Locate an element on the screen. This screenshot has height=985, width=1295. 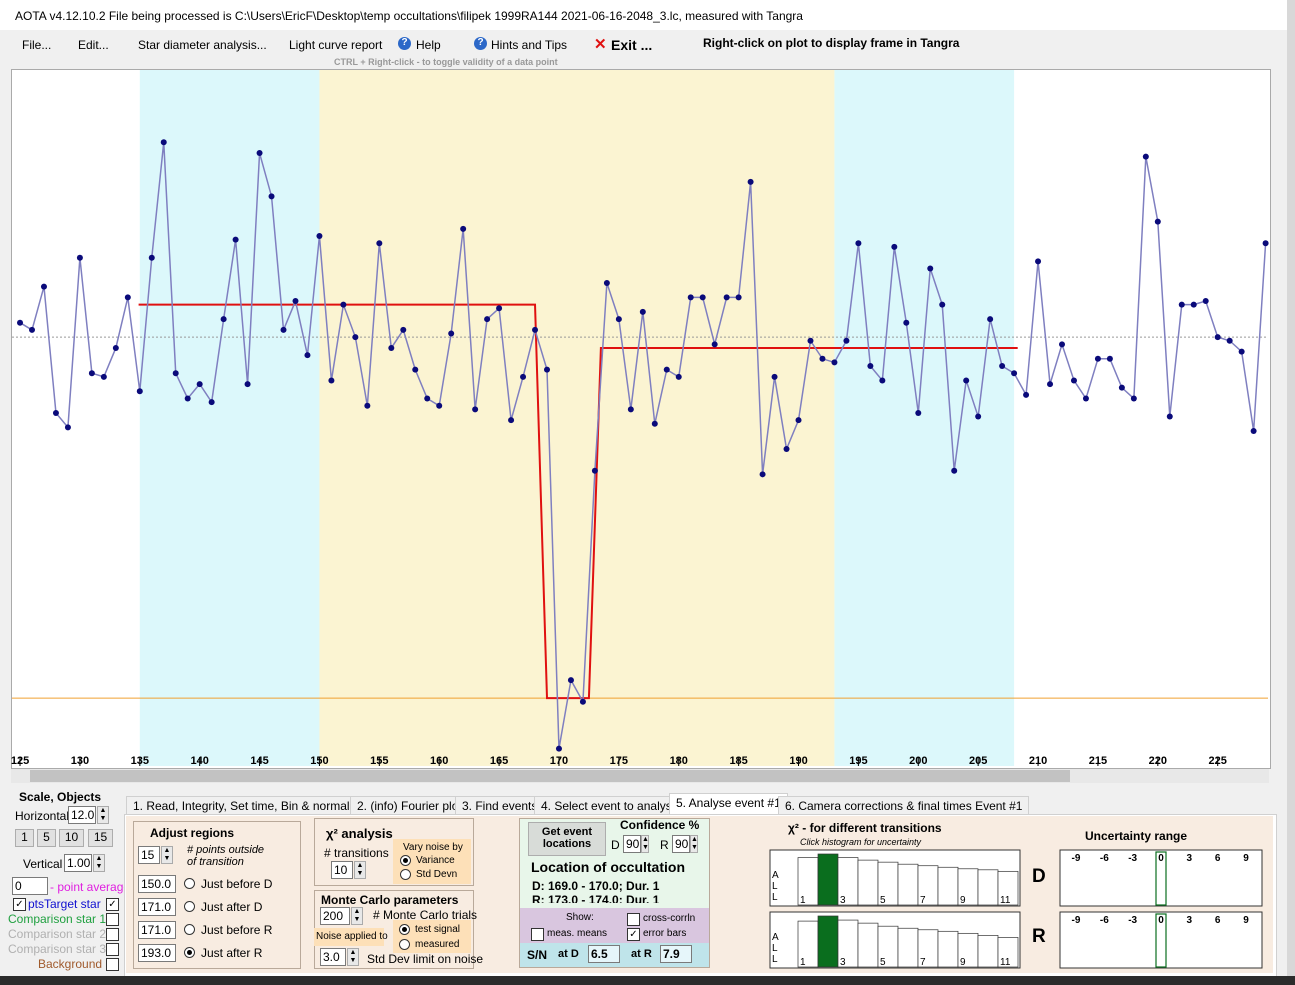
menu-hints: Hints and Tips is located at coordinates (529, 45).